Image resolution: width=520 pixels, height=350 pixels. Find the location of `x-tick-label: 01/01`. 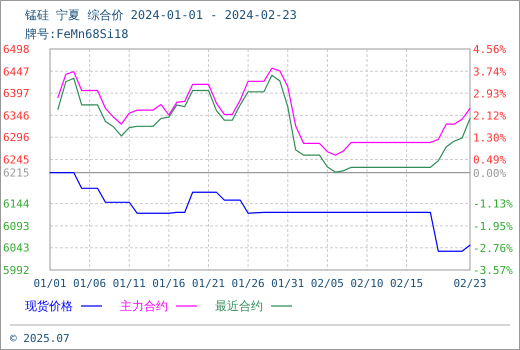

x-tick-label: 01/01 is located at coordinates (50, 283).